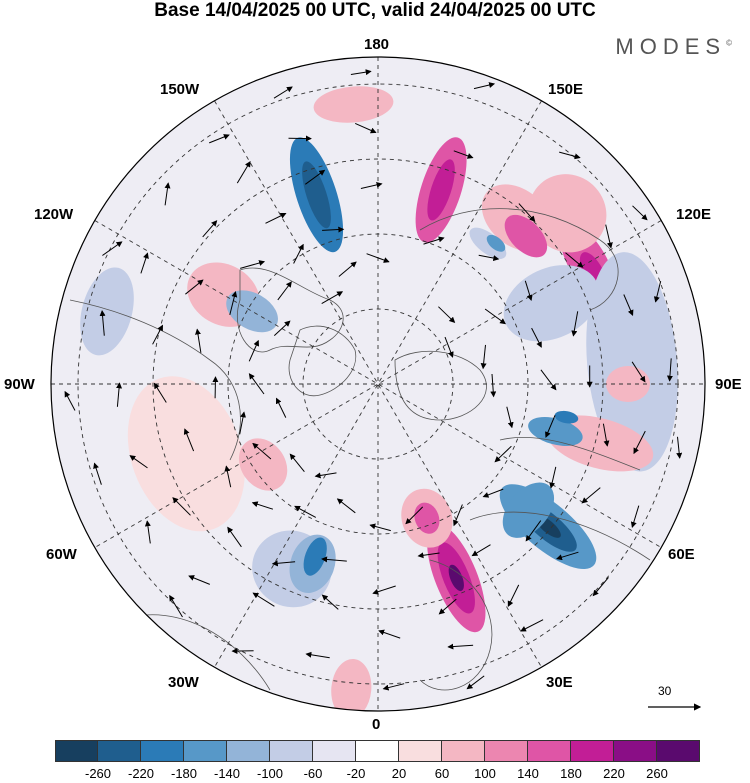 Image resolution: width=750 pixels, height=783 pixels. Describe the element at coordinates (665, 691) in the screenshot. I see `reference-vector-label: 30` at that location.